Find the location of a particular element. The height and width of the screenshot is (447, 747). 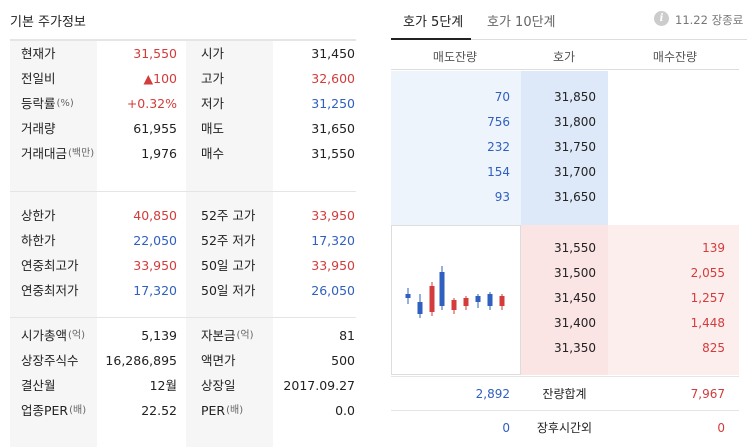

mini-candle-chart is located at coordinates (456, 300).